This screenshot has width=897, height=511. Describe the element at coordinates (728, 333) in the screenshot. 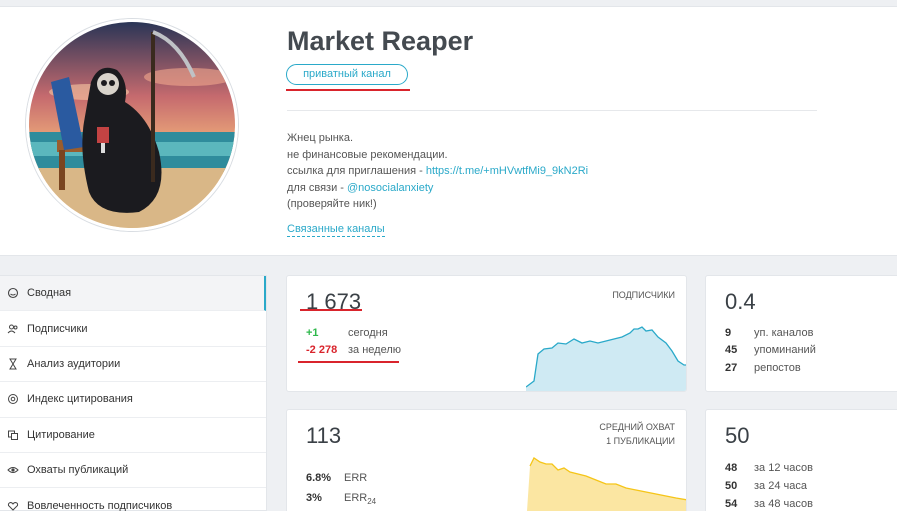

I see `row-value: 9` at that location.